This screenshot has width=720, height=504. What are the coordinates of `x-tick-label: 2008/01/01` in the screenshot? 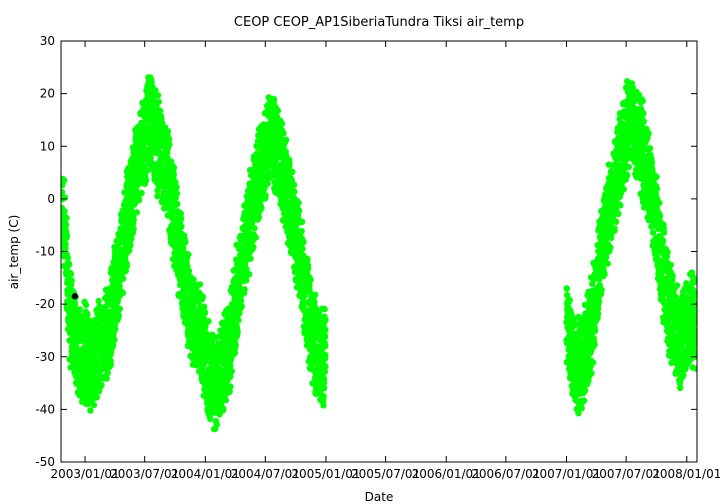 It's located at (686, 474).